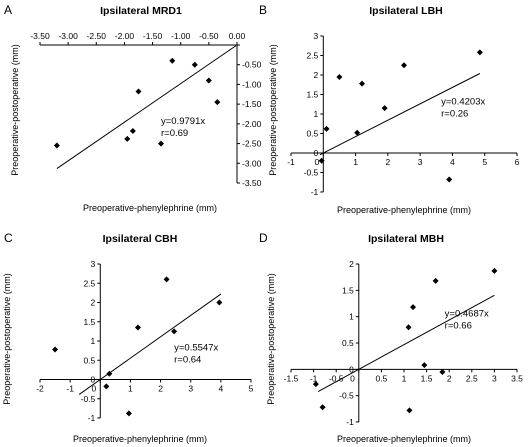  What do you see at coordinates (467, 314) in the screenshot?
I see `fit-equation: y=0.4687x` at bounding box center [467, 314].